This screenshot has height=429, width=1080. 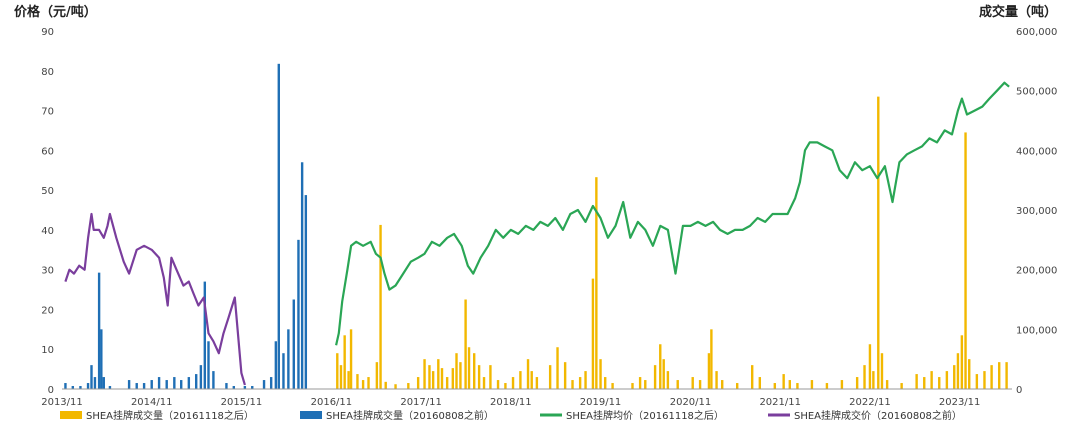 I want to click on left-tick-label: 60, so click(x=47, y=151).